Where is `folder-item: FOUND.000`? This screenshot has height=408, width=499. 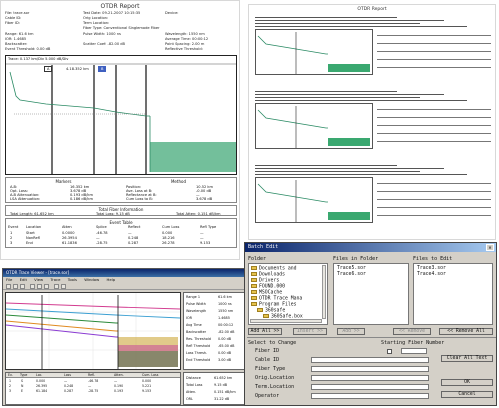
folder-item: FOUND.000 is located at coordinates (268, 287).